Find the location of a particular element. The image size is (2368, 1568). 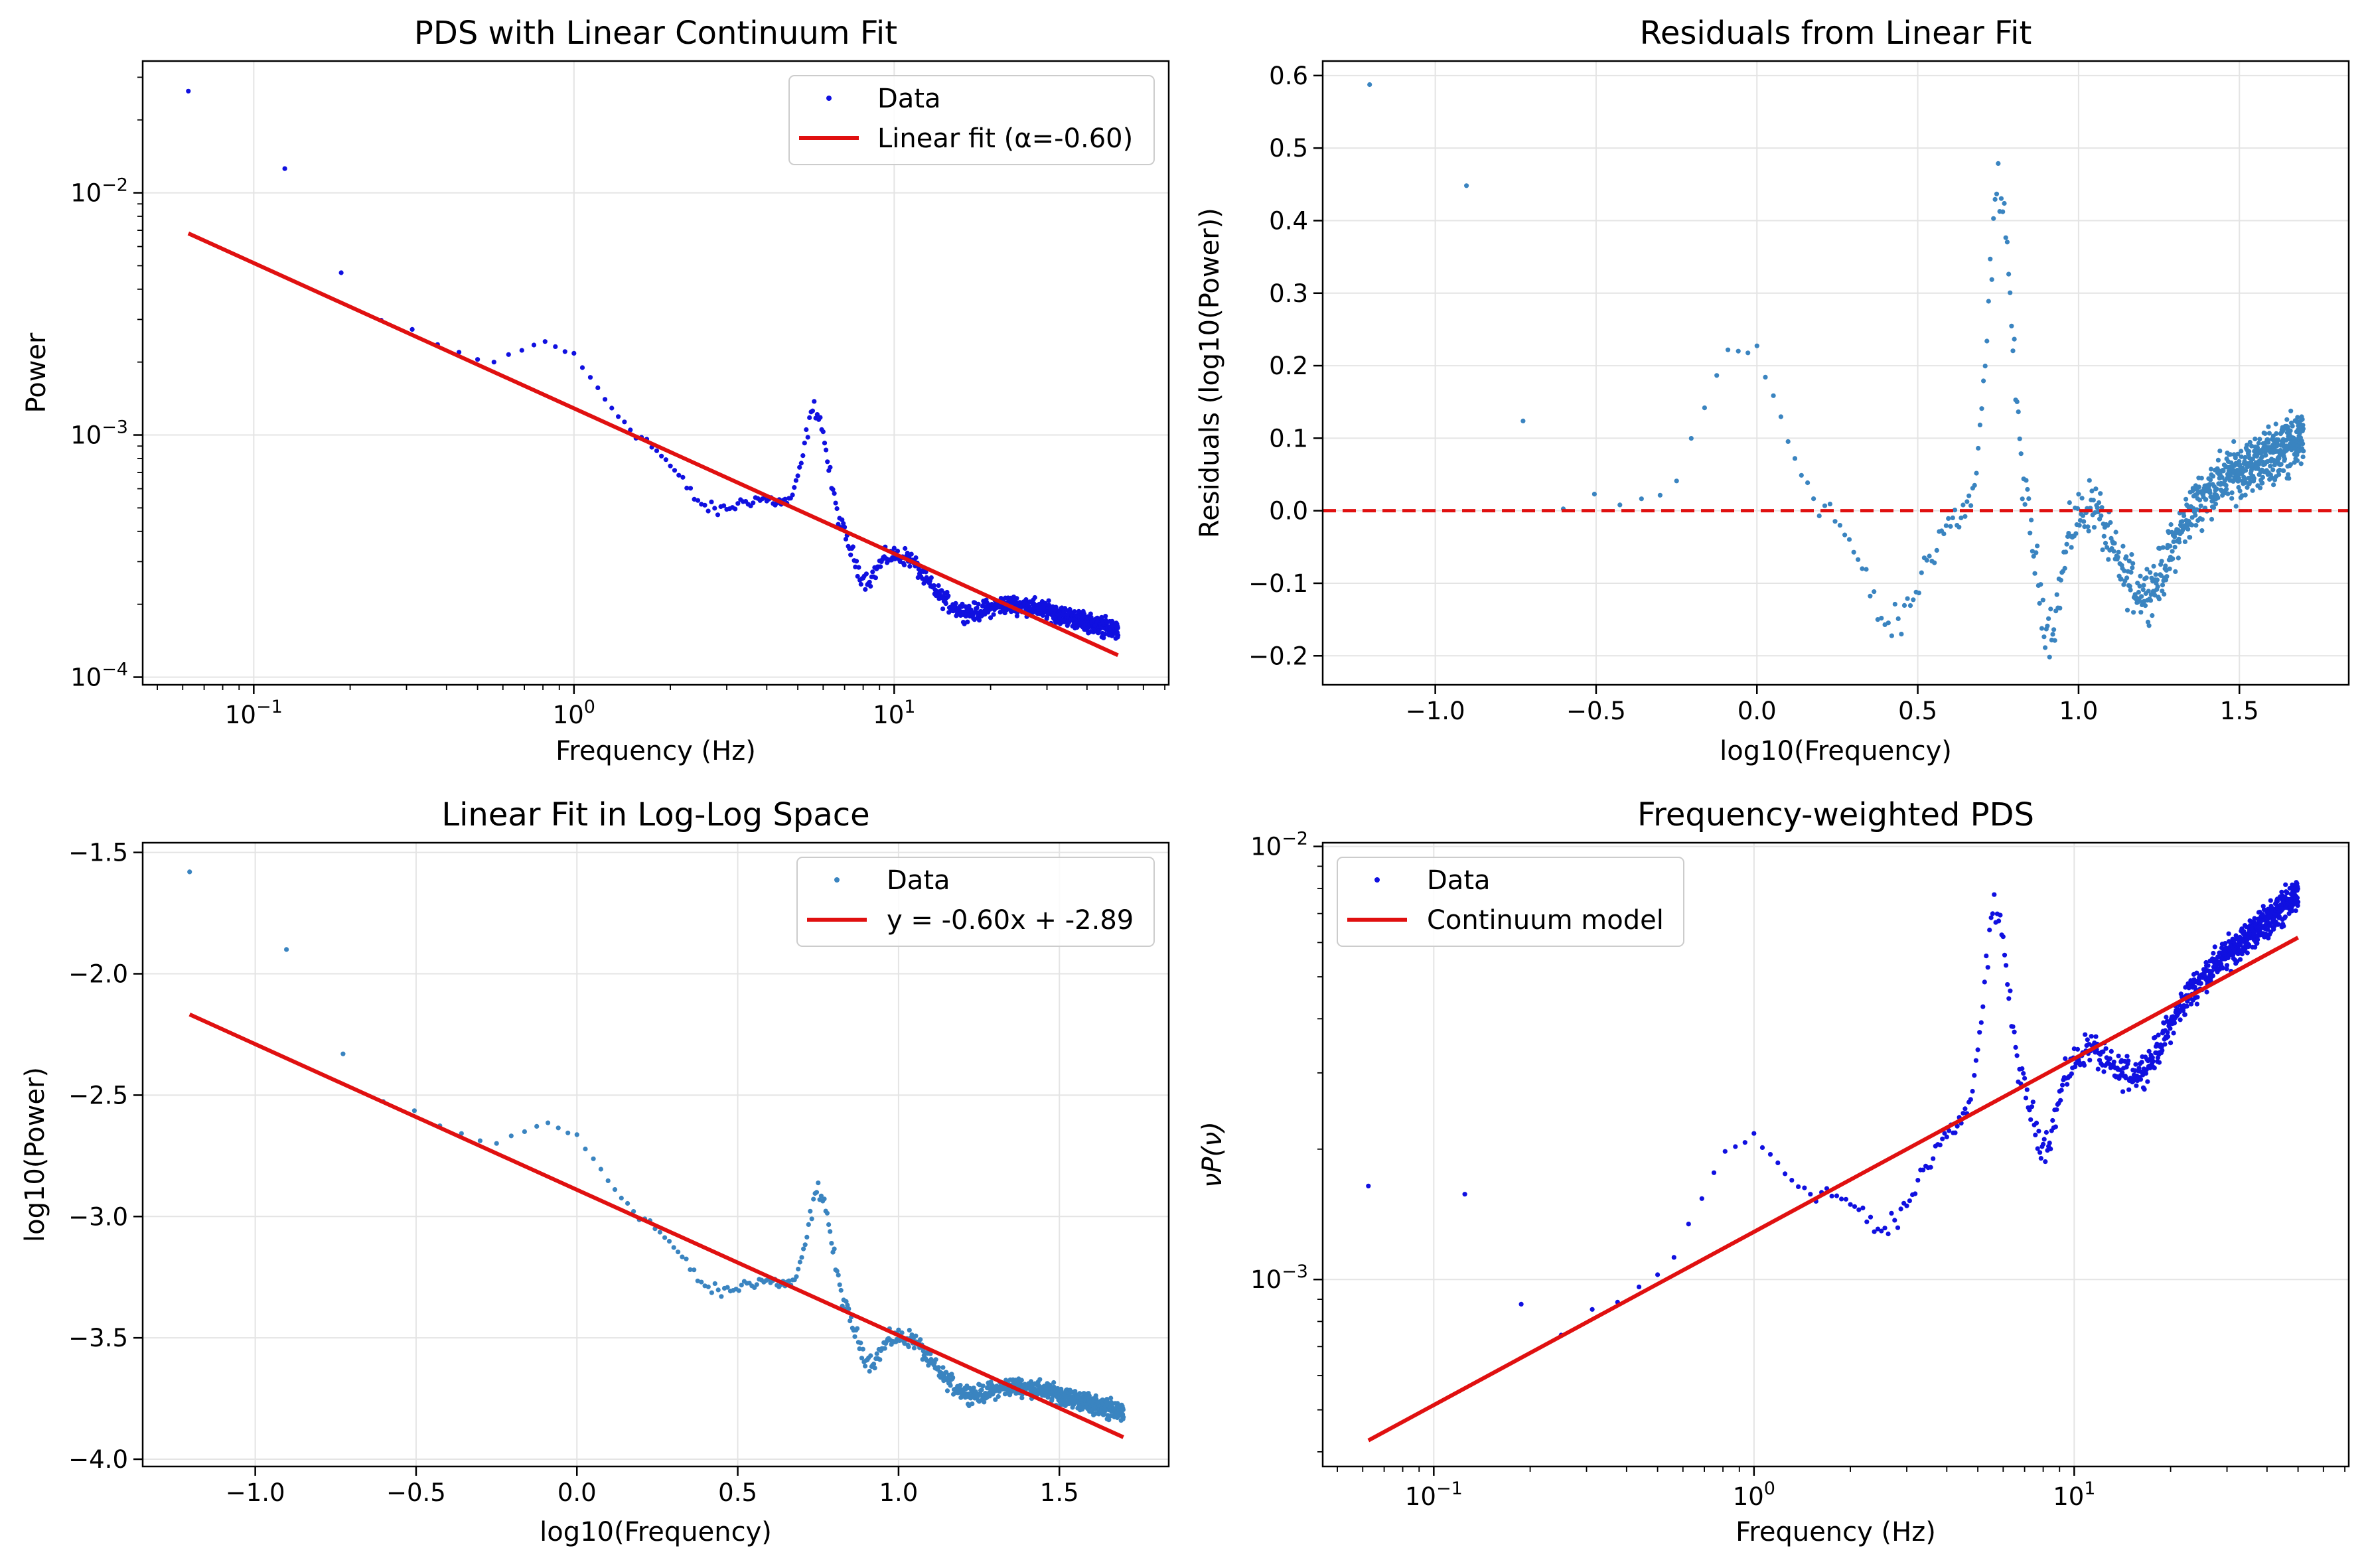

y-tick-label: 0.1 is located at coordinates (1288, 438).